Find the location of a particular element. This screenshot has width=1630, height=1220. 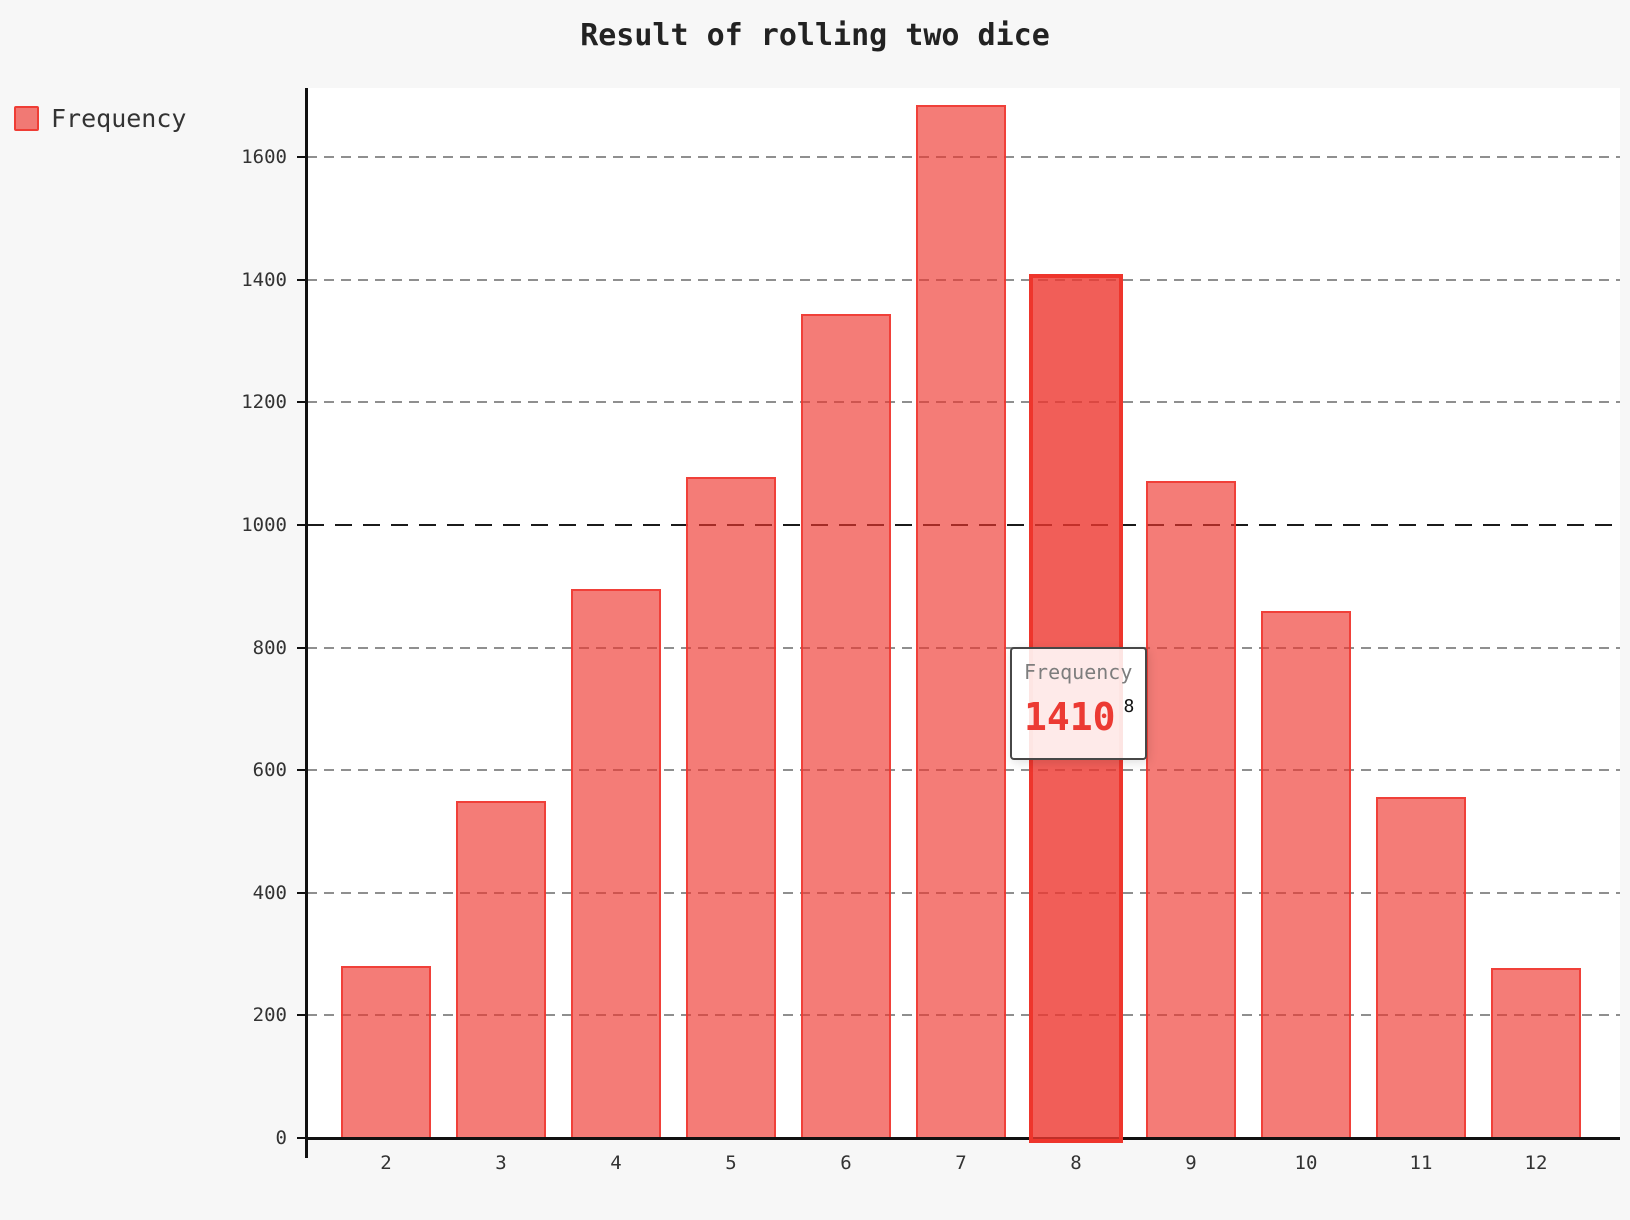

chart-title: Result of rolling two dice is located at coordinates (815, 35).